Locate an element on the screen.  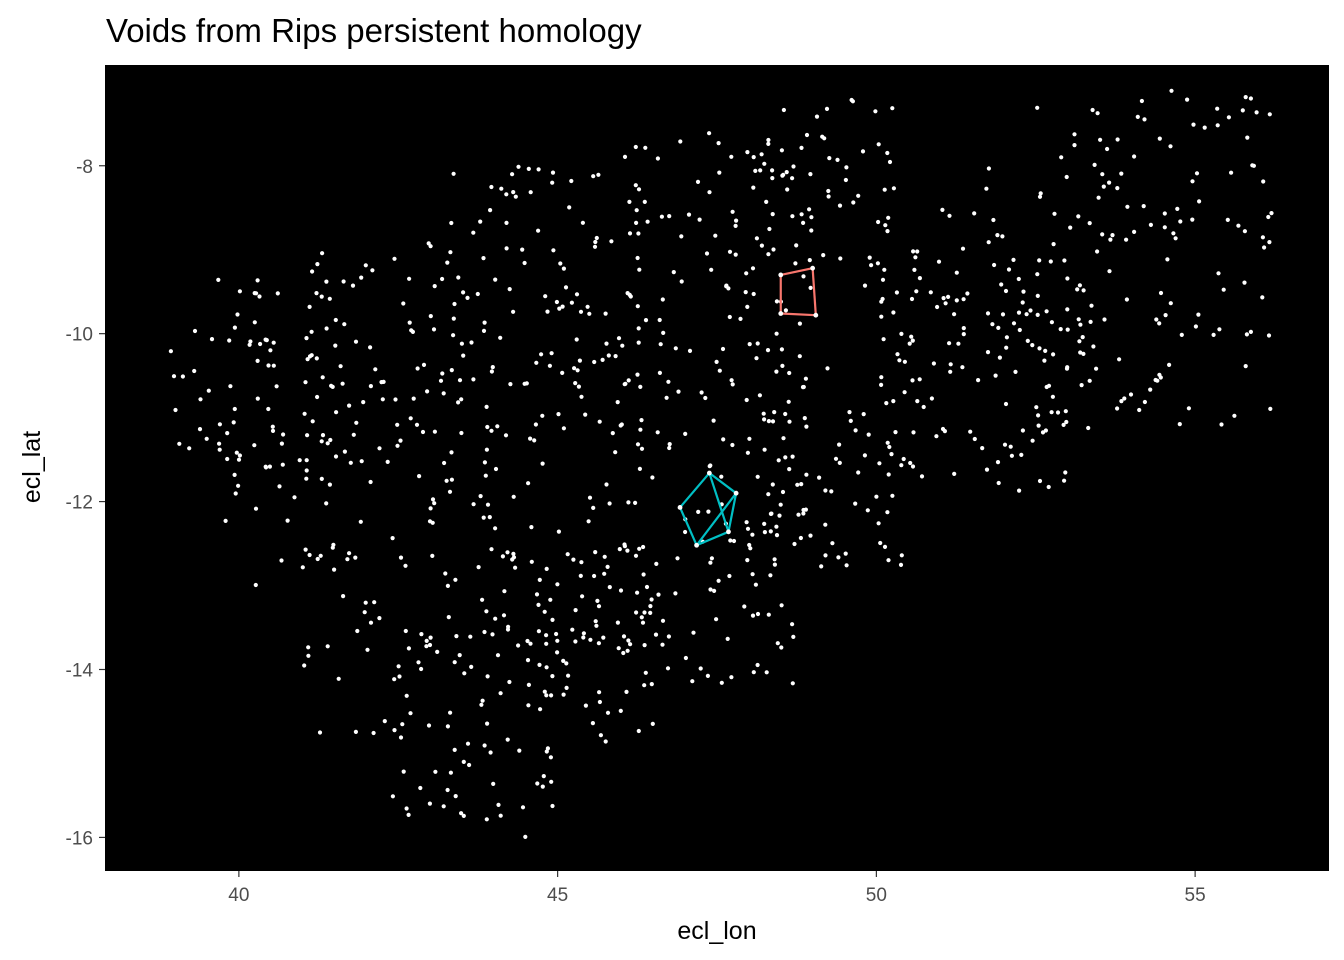
void-vertex is located at coordinates (728, 532).